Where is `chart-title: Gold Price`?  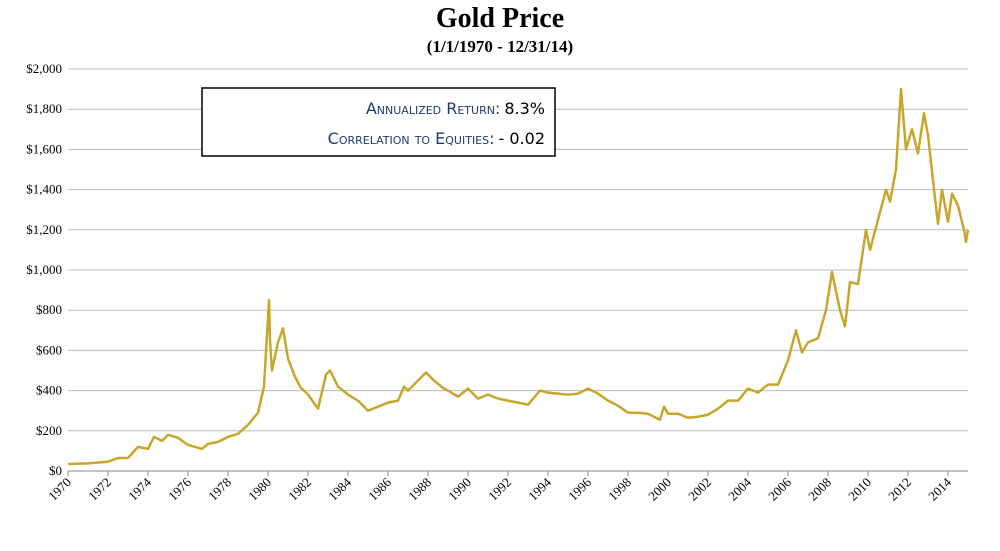 chart-title: Gold Price is located at coordinates (500, 18).